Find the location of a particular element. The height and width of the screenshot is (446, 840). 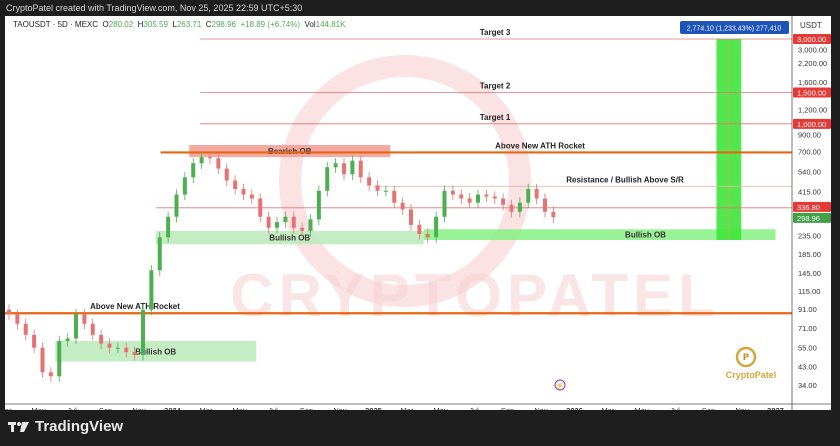

close-label: C is located at coordinates (208, 24).